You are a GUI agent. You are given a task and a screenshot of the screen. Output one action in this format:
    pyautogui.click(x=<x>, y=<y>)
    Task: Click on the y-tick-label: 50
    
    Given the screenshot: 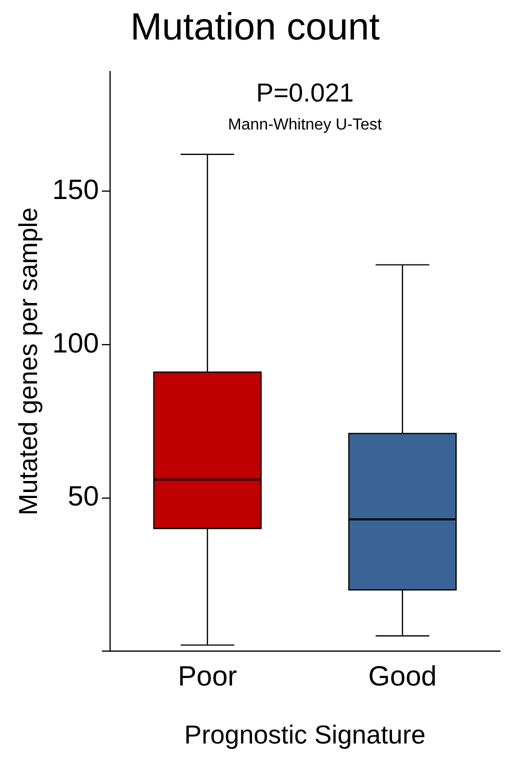 What is the action you would take?
    pyautogui.click(x=83, y=496)
    